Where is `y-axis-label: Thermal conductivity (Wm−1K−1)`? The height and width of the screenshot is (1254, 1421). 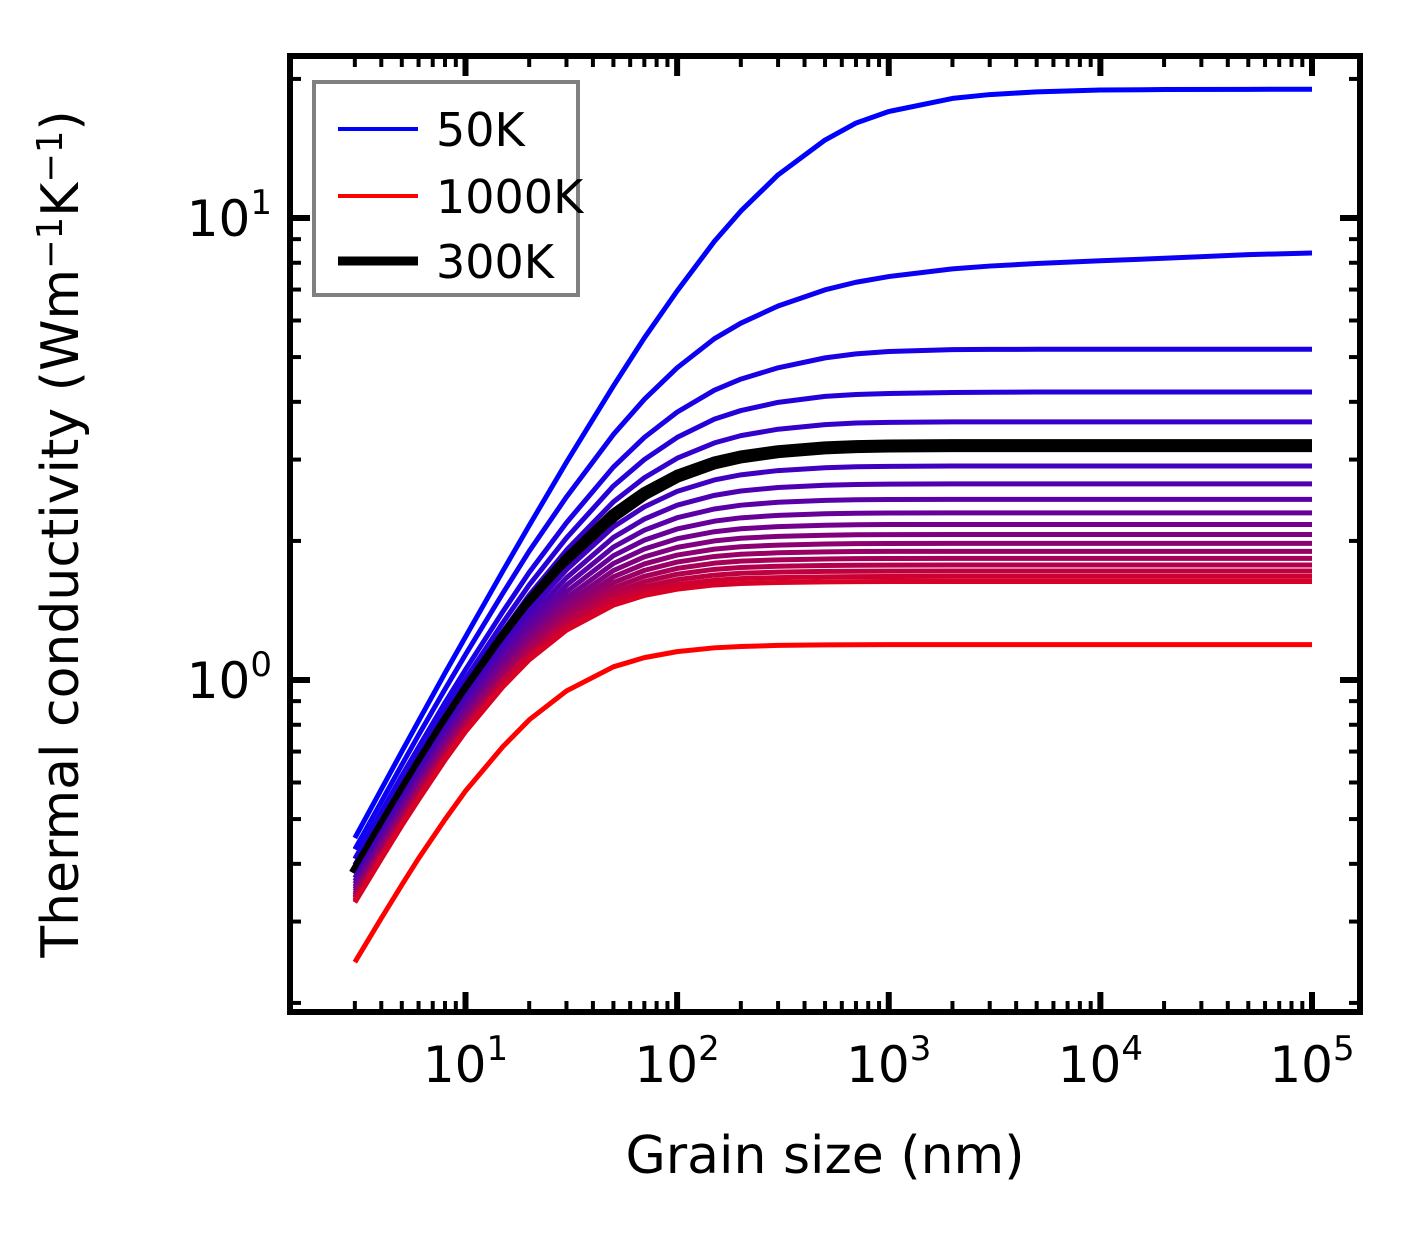 y-axis-label: Thermal conductivity (Wm−1K−1) is located at coordinates (60, 534).